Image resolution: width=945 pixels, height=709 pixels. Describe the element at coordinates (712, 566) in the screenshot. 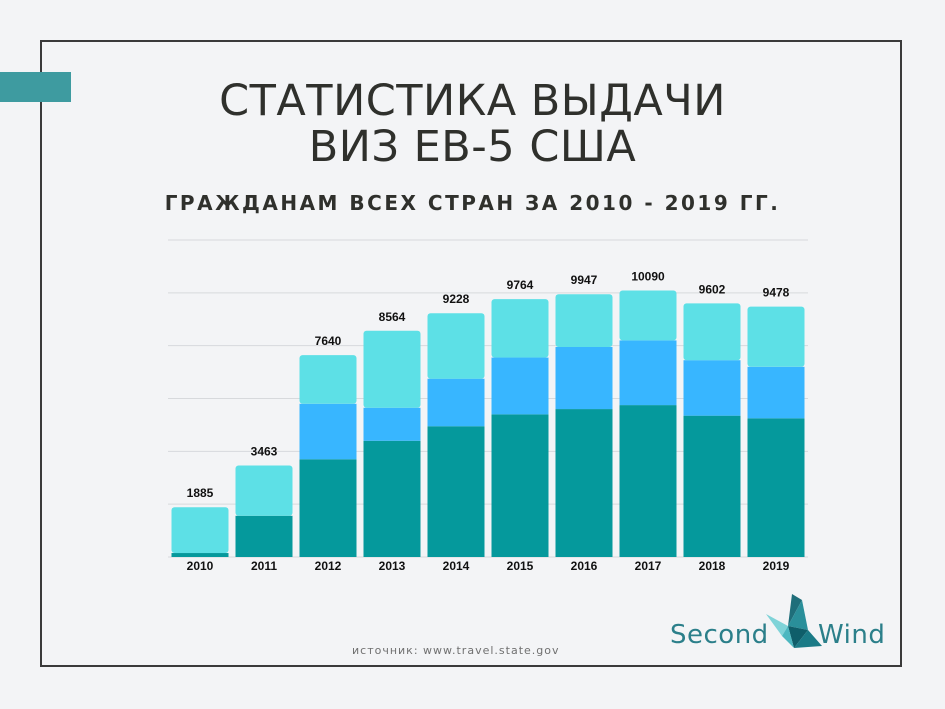

I see `x-tick-label: 2018` at that location.